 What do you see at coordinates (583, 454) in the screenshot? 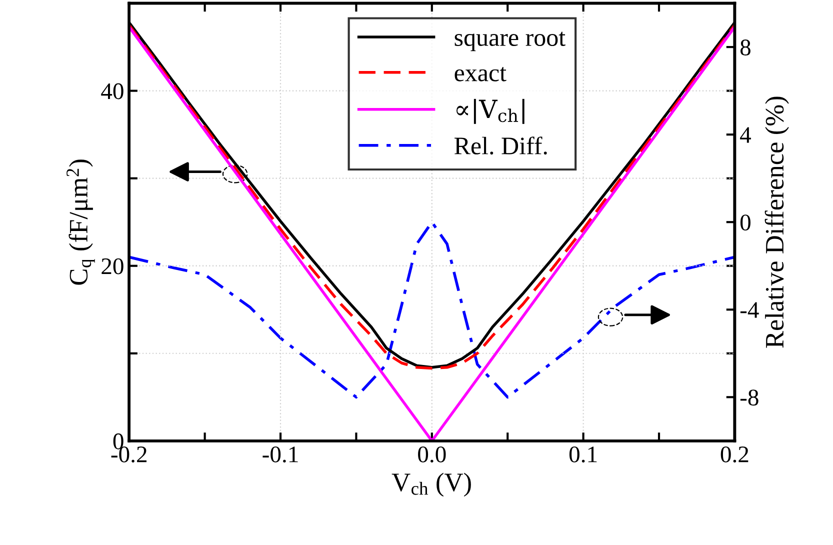
I see `x-tick-label: 0.1` at bounding box center [583, 454].